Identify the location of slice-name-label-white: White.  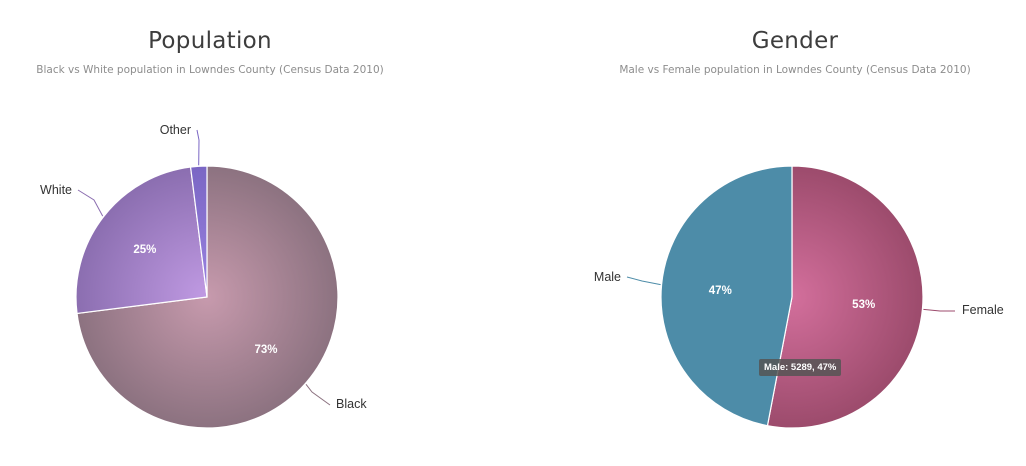
(56, 190).